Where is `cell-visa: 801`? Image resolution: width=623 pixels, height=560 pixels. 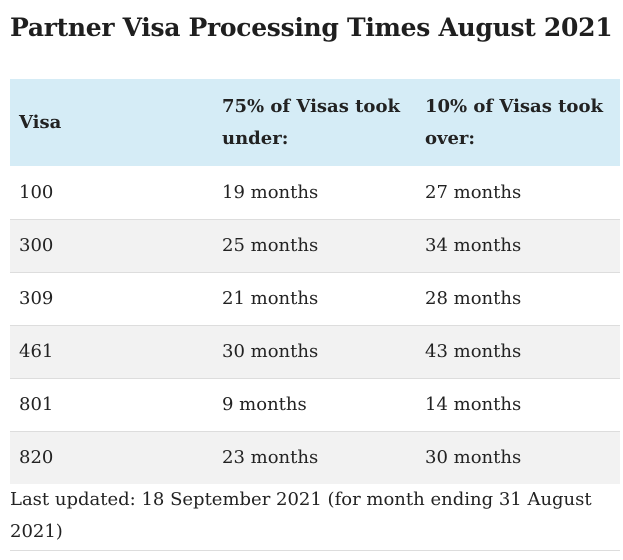 cell-visa: 801 is located at coordinates (111, 404).